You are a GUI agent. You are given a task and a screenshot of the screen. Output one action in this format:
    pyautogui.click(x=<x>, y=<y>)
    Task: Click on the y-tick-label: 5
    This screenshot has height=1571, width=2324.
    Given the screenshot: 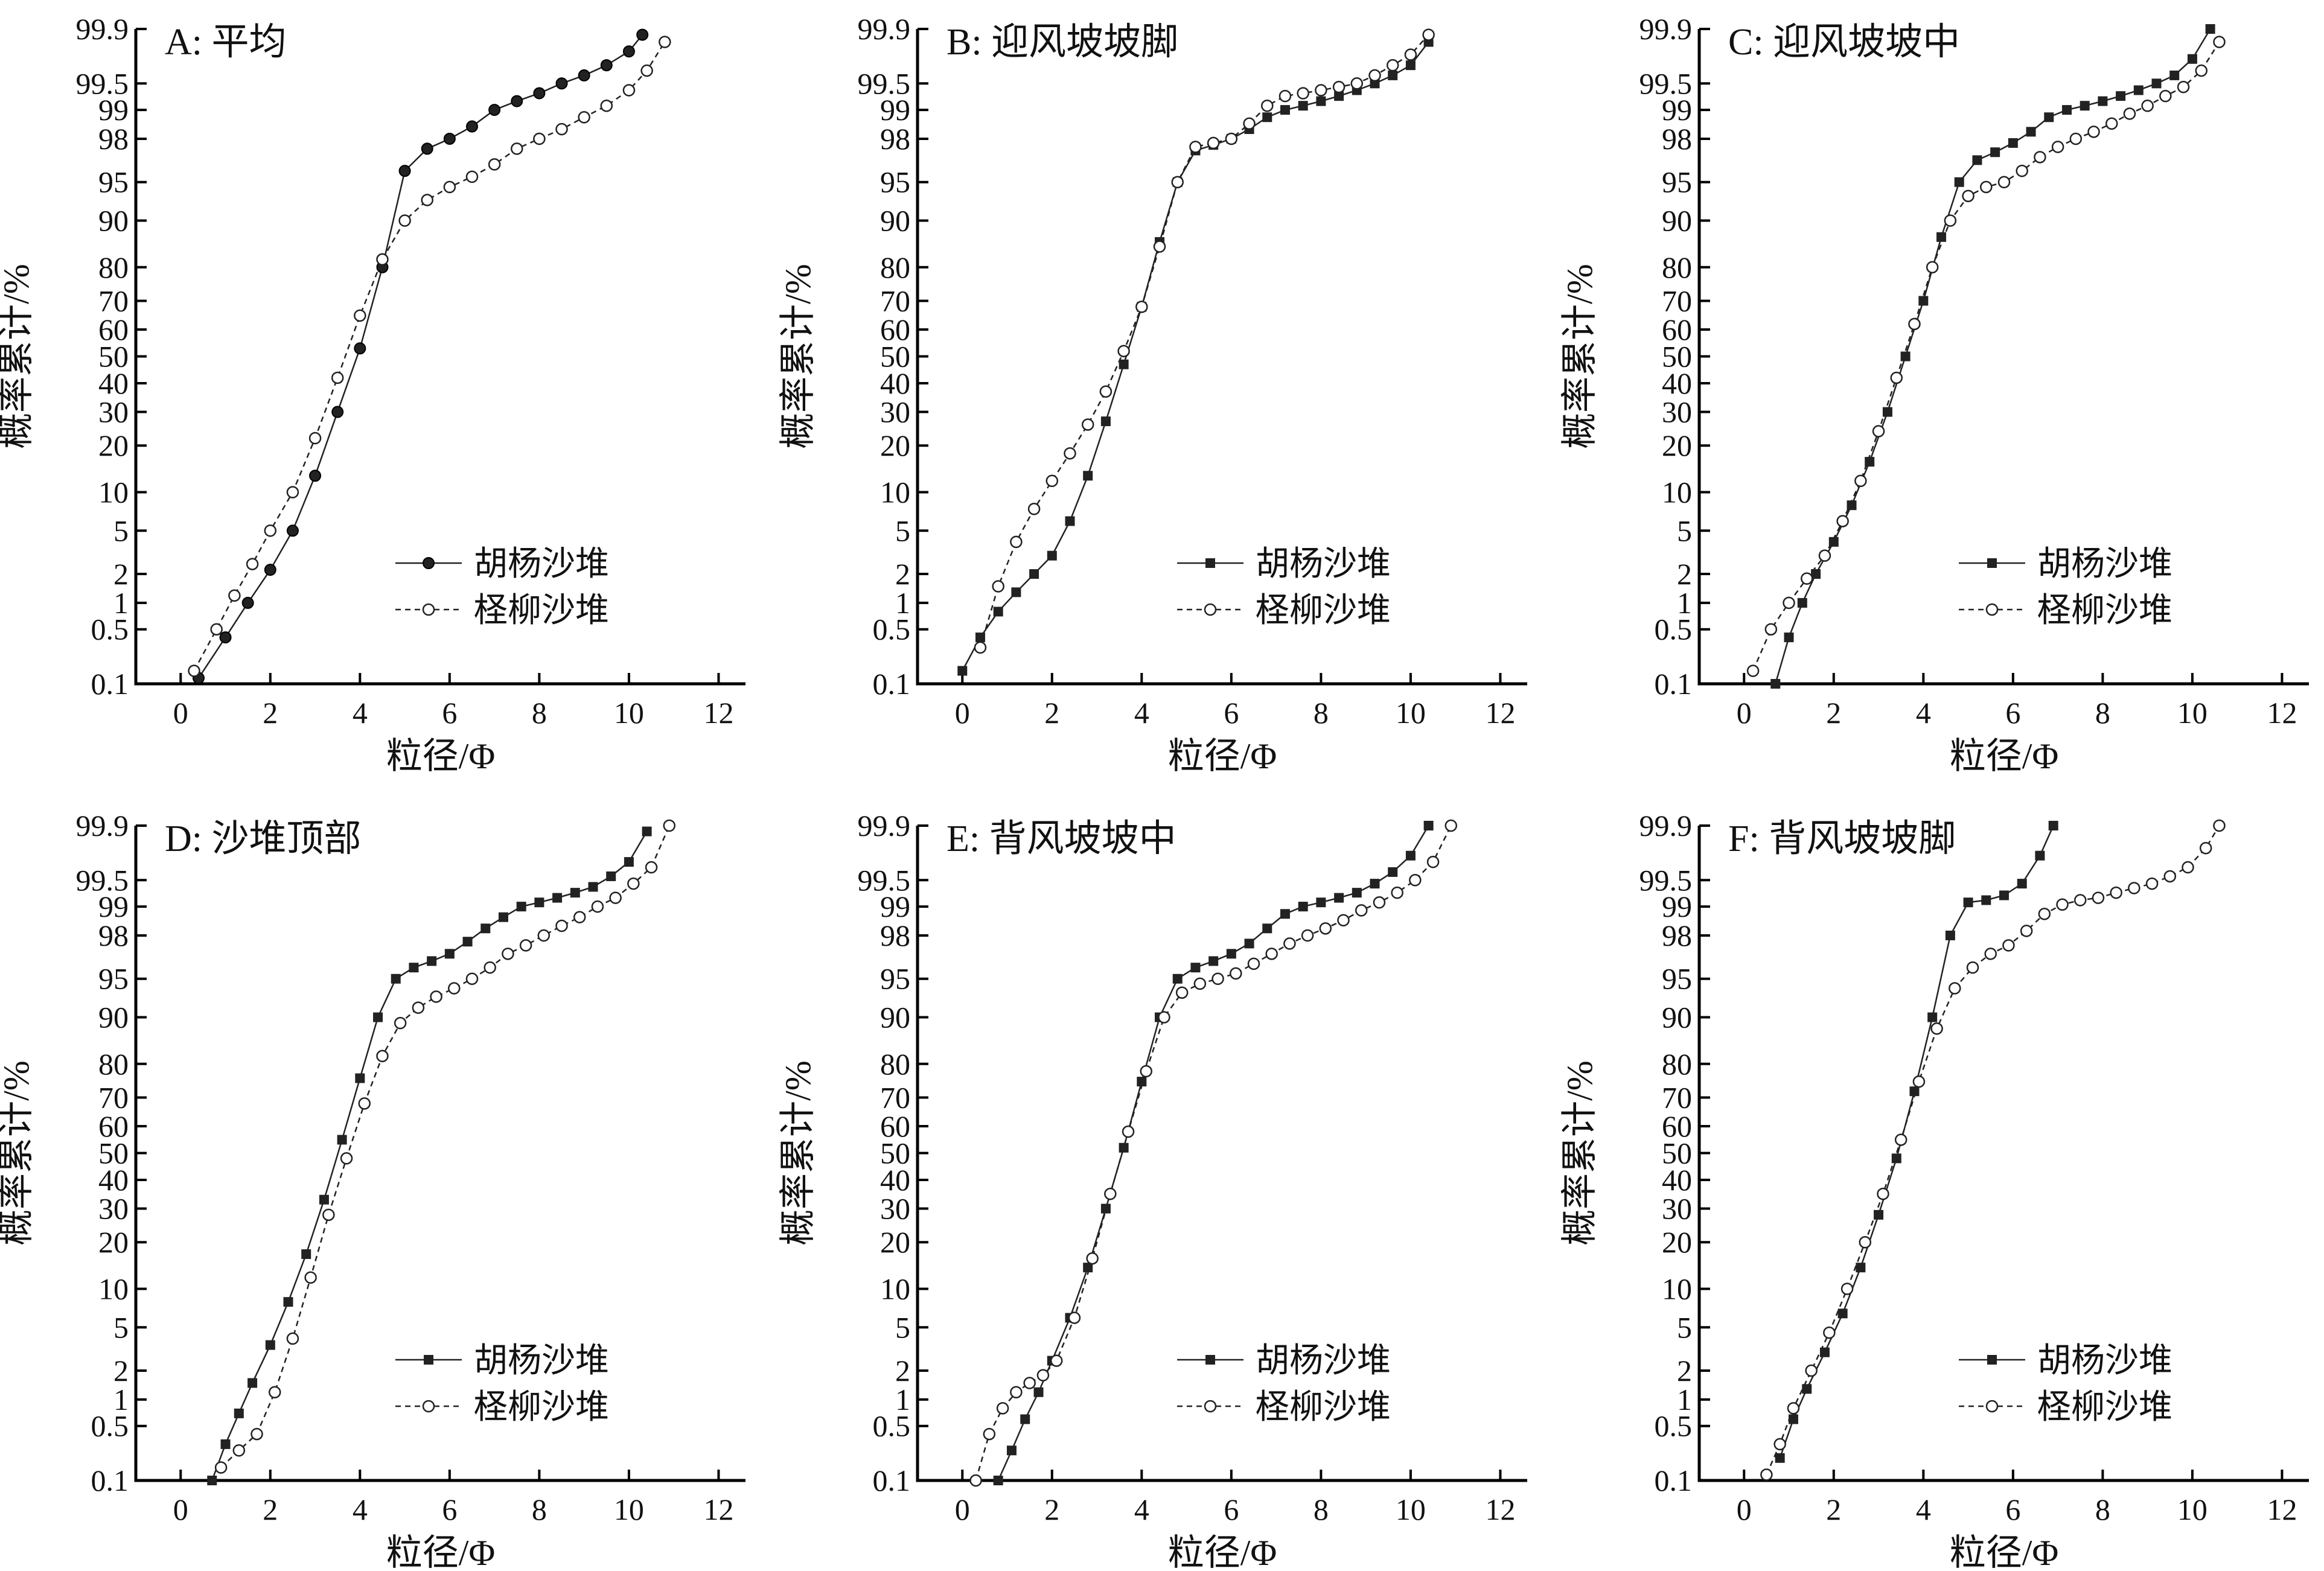 What is the action you would take?
    pyautogui.click(x=902, y=530)
    